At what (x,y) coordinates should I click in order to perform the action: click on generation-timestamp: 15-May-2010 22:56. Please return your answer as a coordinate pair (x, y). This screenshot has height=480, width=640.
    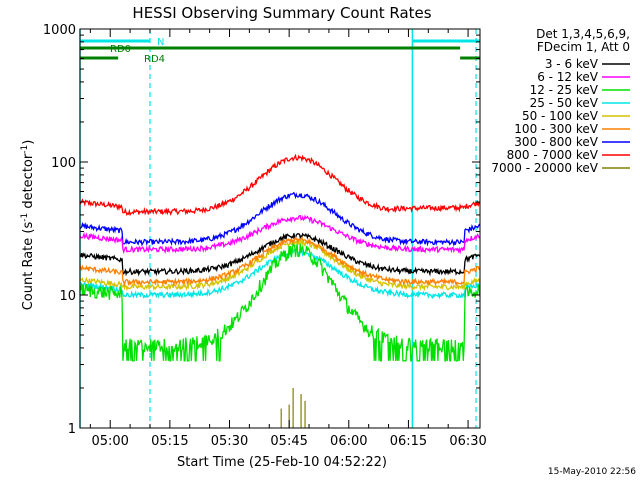
    Looking at the image, I should click on (592, 472).